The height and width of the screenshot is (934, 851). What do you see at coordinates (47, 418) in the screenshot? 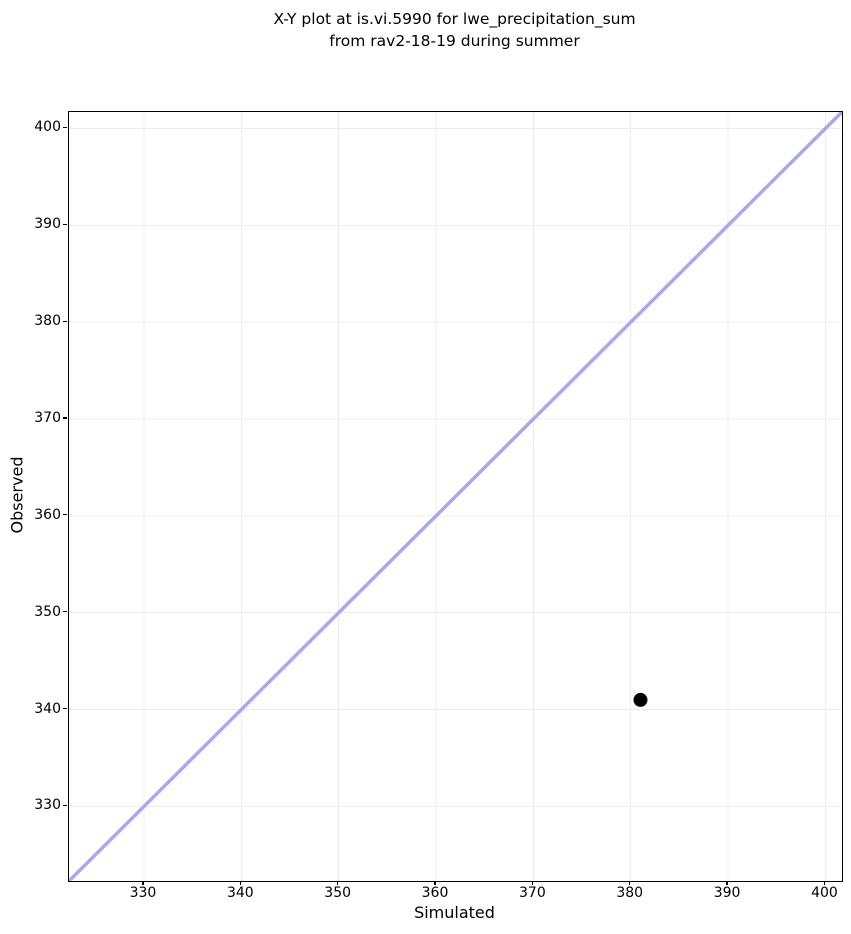
I see `y-tick-label: 370` at bounding box center [47, 418].